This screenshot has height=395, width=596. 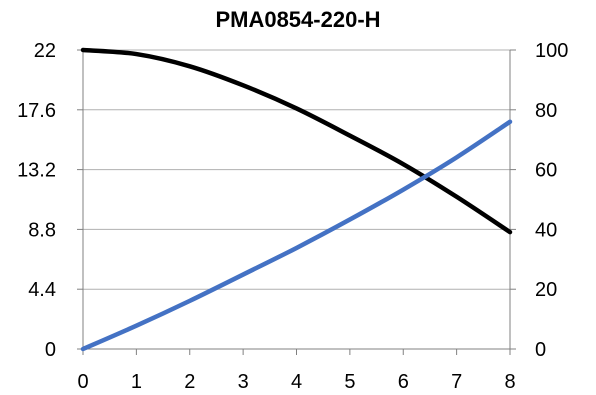 What do you see at coordinates (50, 350) in the screenshot?
I see `y-left-tick-label: 0` at bounding box center [50, 350].